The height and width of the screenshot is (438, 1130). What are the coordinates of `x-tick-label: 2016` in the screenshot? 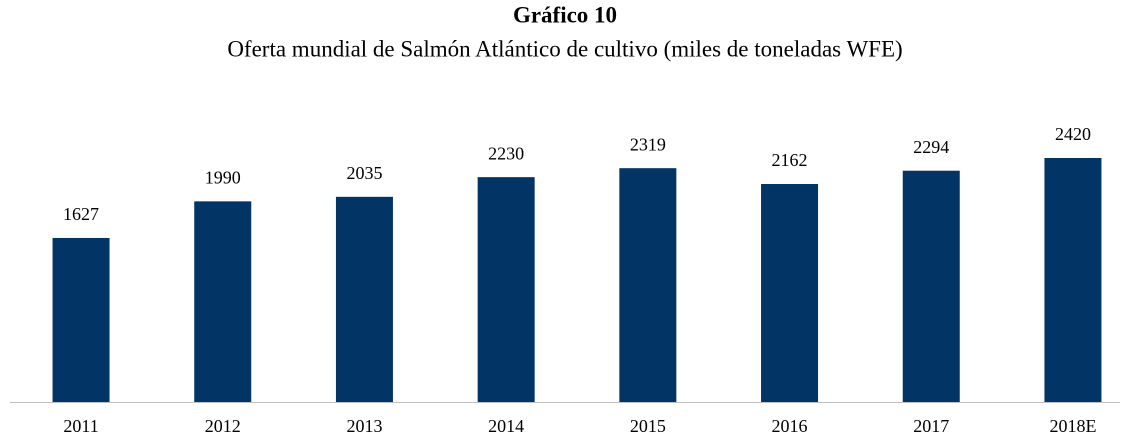 It's located at (790, 426).